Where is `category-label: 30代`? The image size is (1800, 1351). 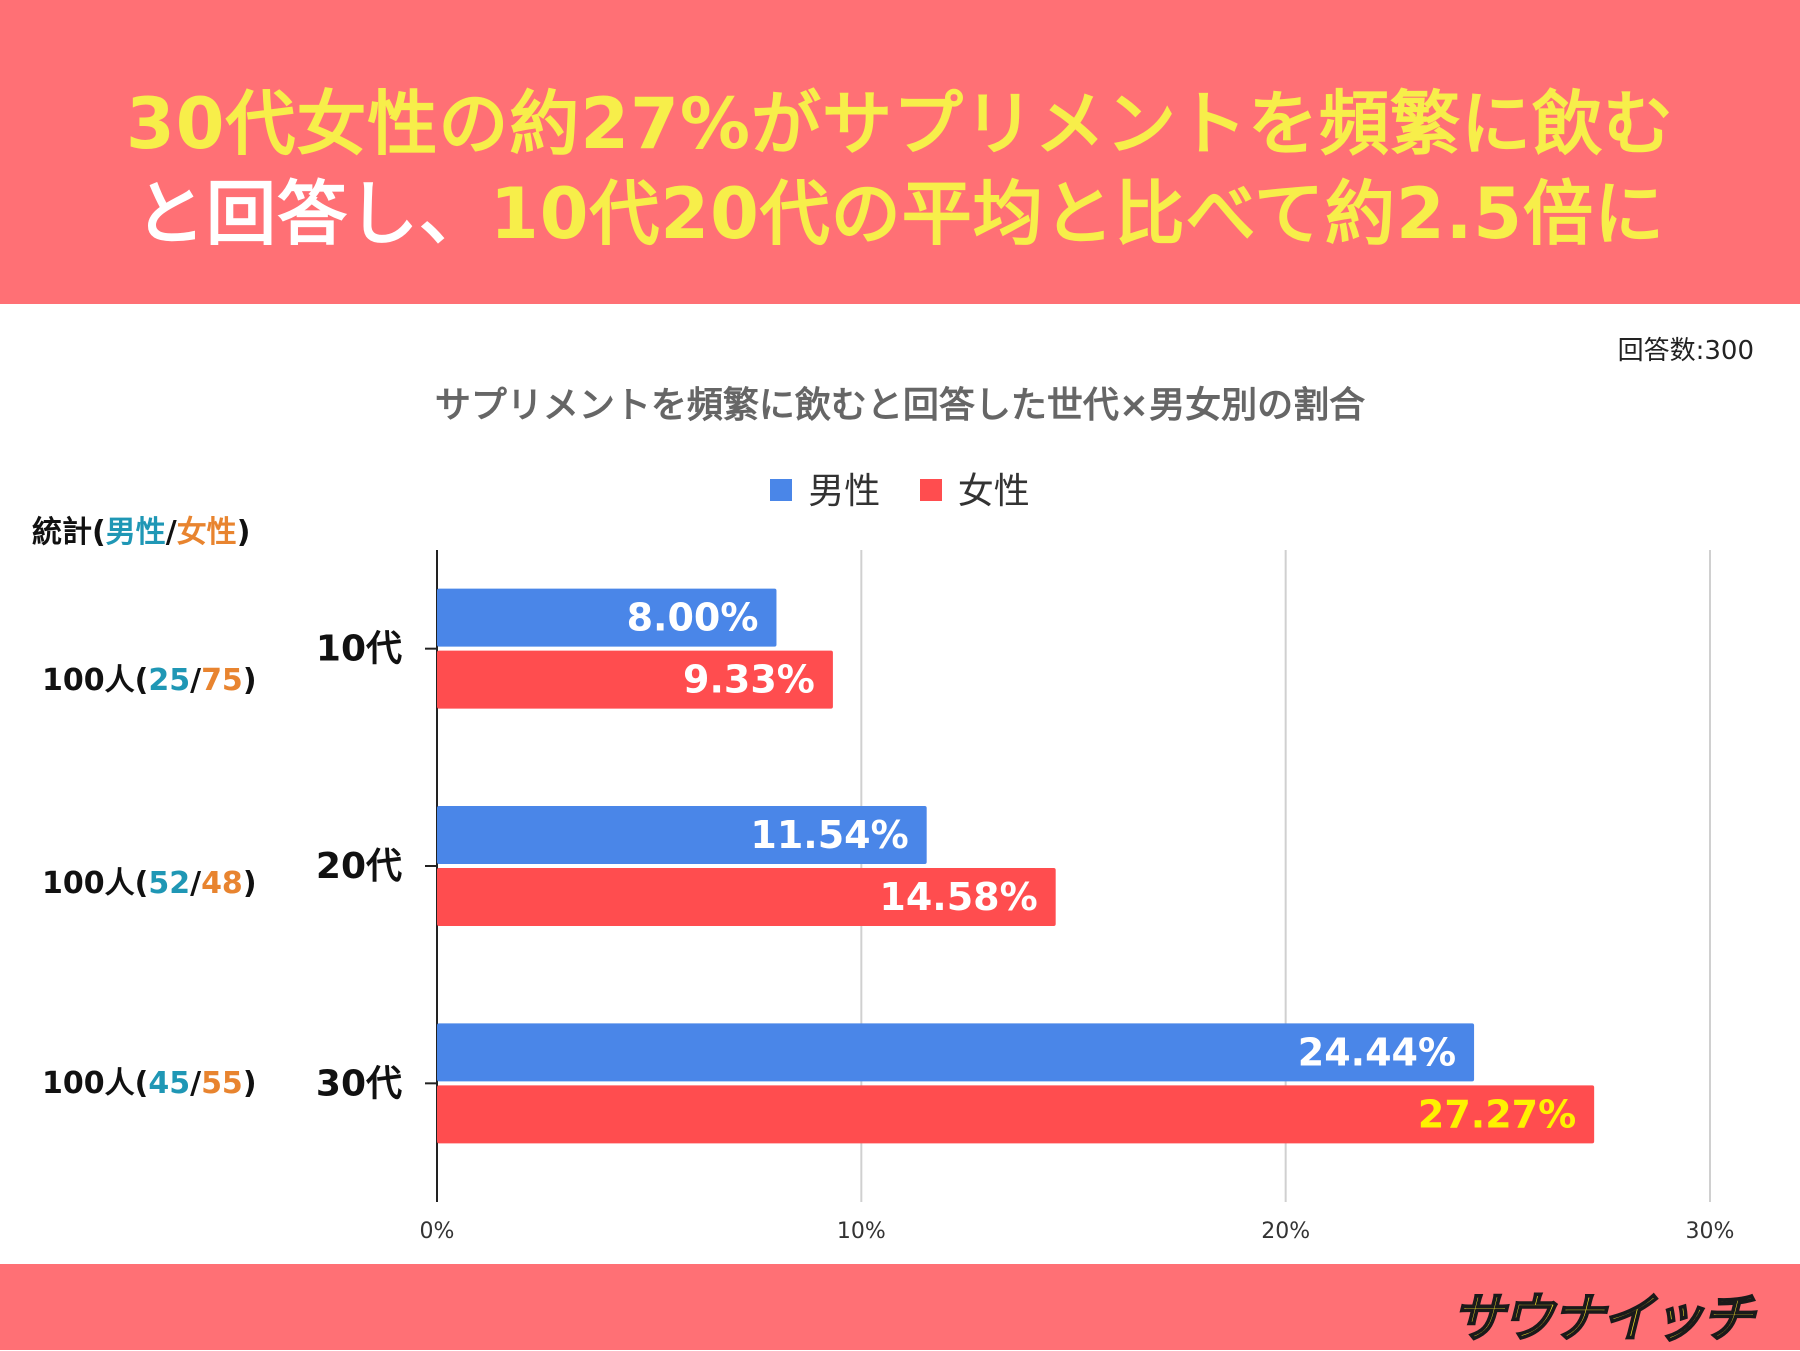 category-label: 30代 is located at coordinates (359, 1083).